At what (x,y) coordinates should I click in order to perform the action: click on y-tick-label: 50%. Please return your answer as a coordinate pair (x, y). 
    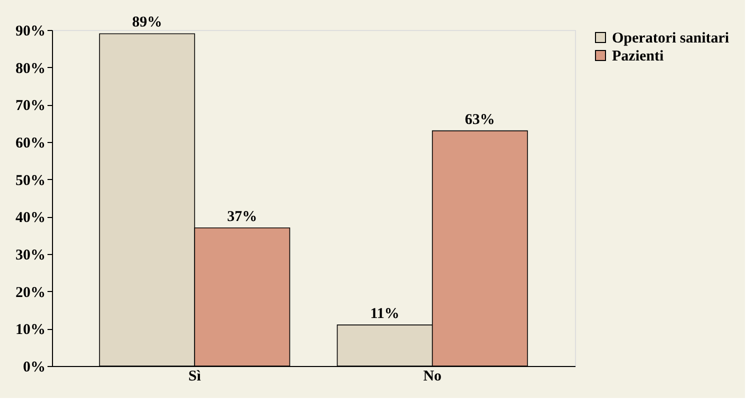
    Looking at the image, I should click on (31, 180).